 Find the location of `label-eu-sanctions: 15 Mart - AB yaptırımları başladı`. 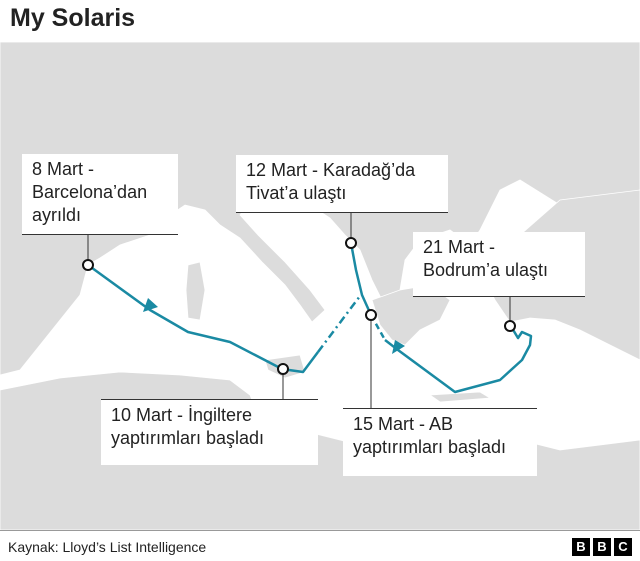

label-eu-sanctions: 15 Mart - AB yaptırımları başladı is located at coordinates (440, 442).